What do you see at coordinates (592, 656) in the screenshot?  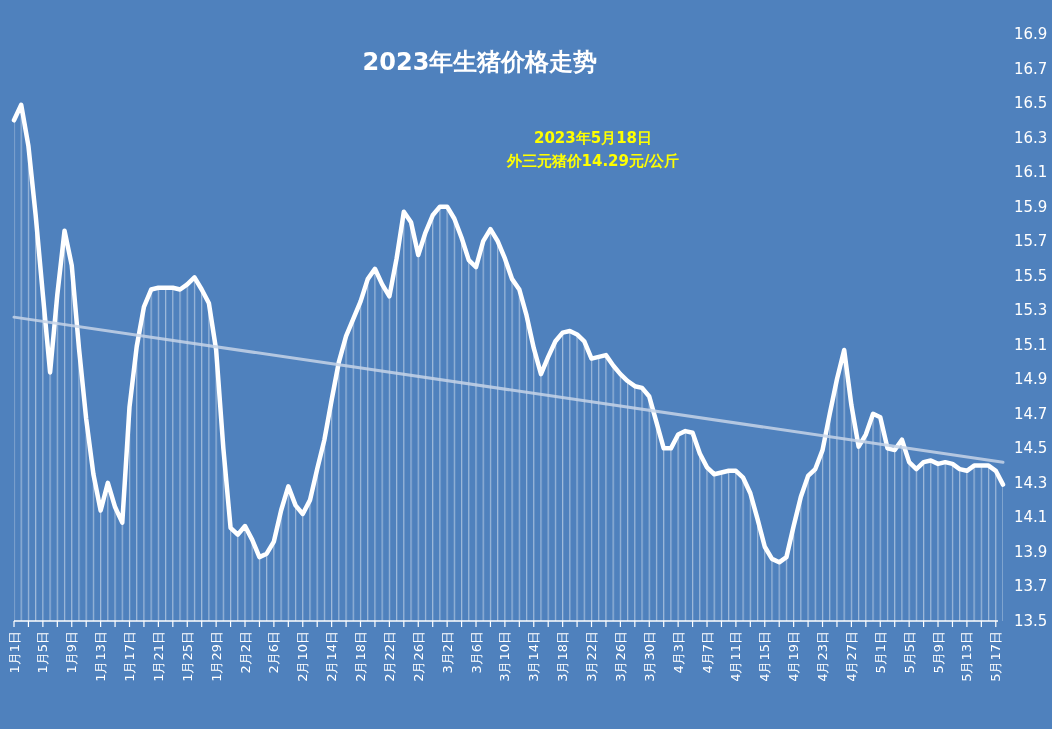 I see `x-tick-label: 3月22日` at bounding box center [592, 656].